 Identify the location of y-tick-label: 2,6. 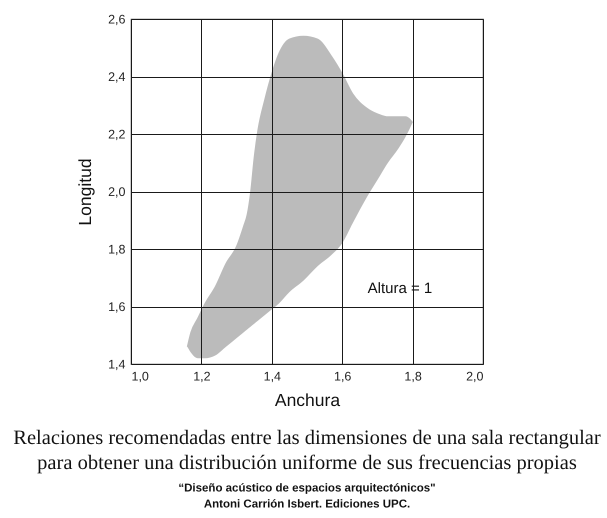
(117, 19).